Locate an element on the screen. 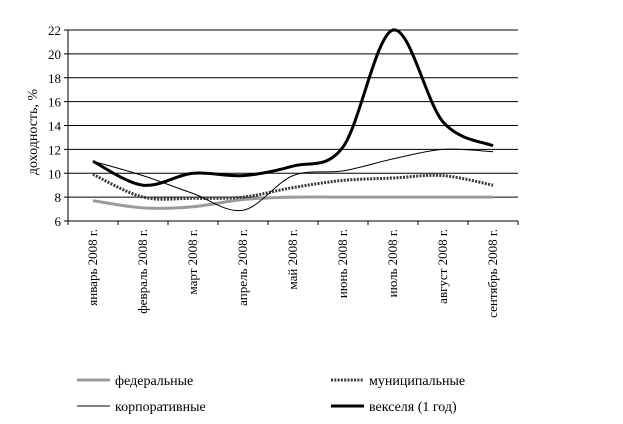 Image resolution: width=623 pixels, height=424 pixels. legend-label-municipal: муниципальные is located at coordinates (417, 381).